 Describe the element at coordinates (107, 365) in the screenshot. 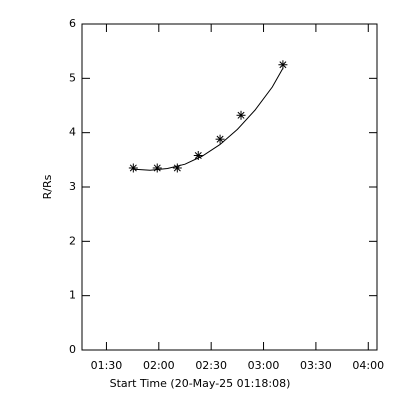

I see `x-tick-label: 01:30` at that location.